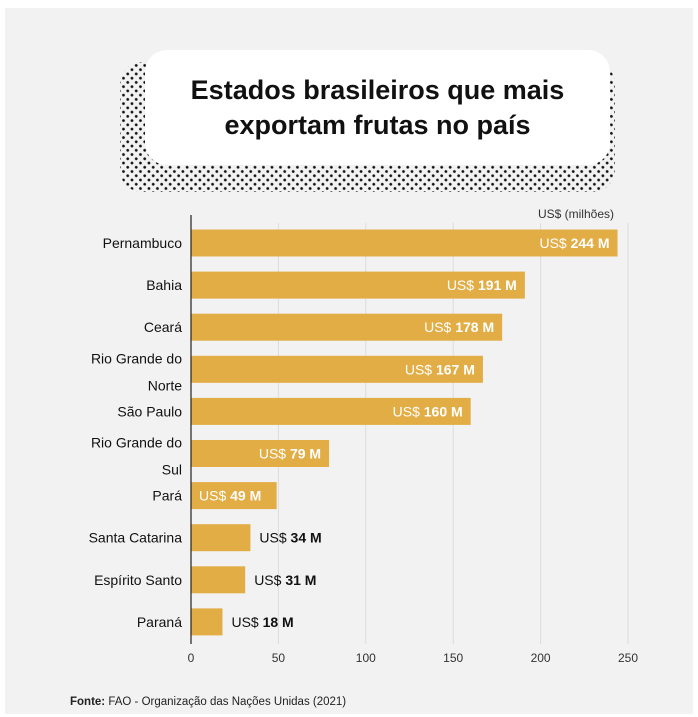 The image size is (698, 717). What do you see at coordinates (167, 496) in the screenshot?
I see `category-label-6: Pará` at bounding box center [167, 496].